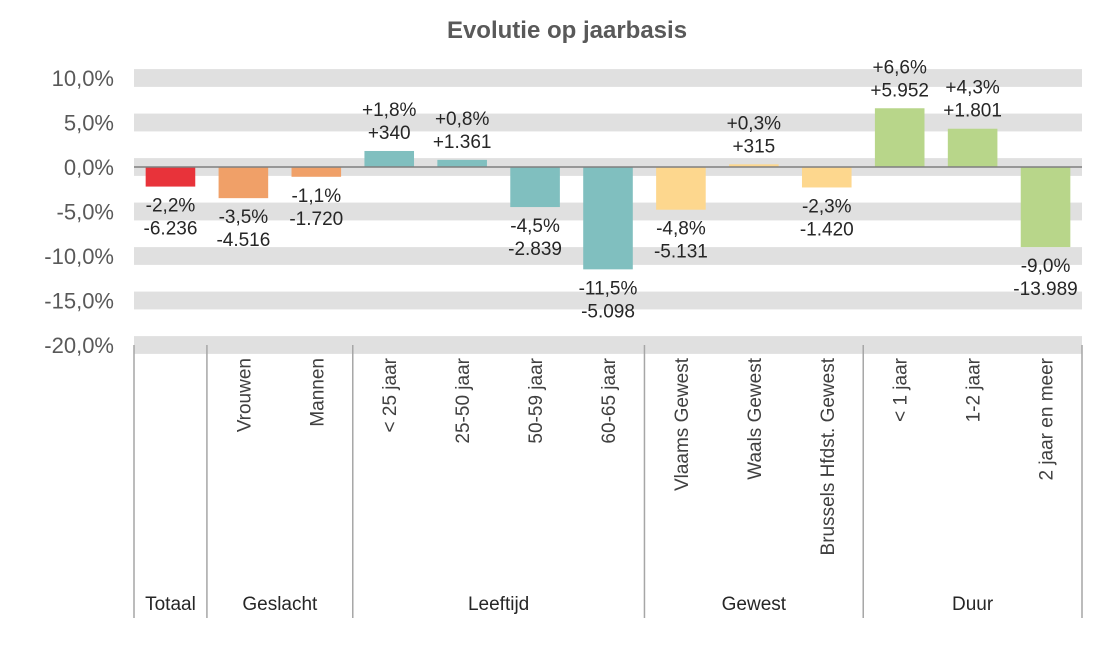 This screenshot has height=649, width=1105. What do you see at coordinates (171, 206) in the screenshot?
I see `data-label-pct: -2,2%` at bounding box center [171, 206].